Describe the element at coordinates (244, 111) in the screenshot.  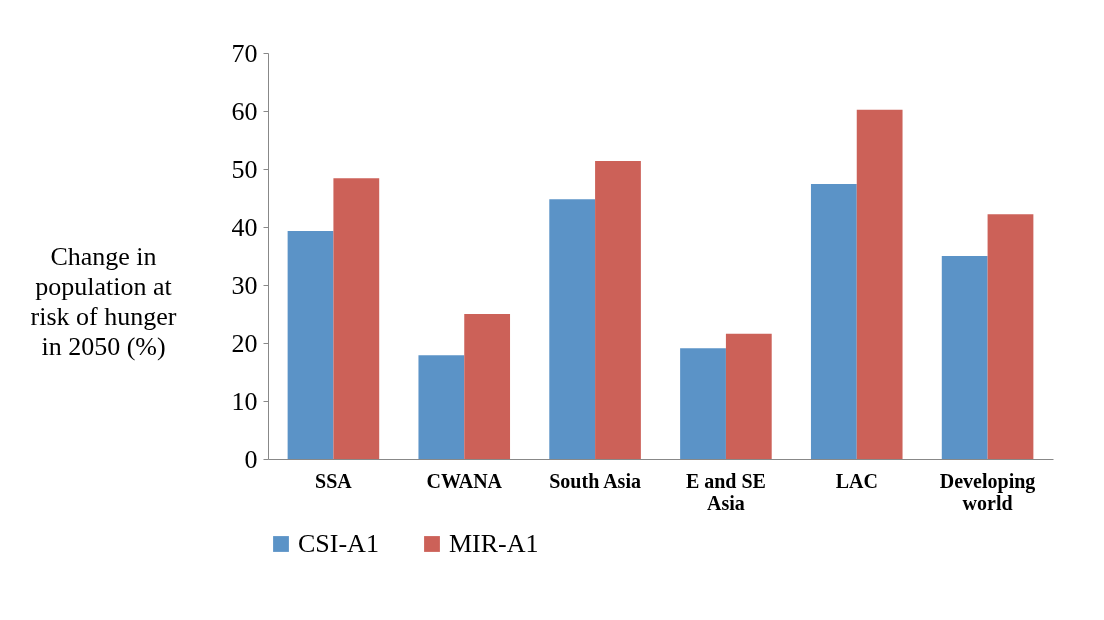
I see `y-tick-label: 60` at that location.